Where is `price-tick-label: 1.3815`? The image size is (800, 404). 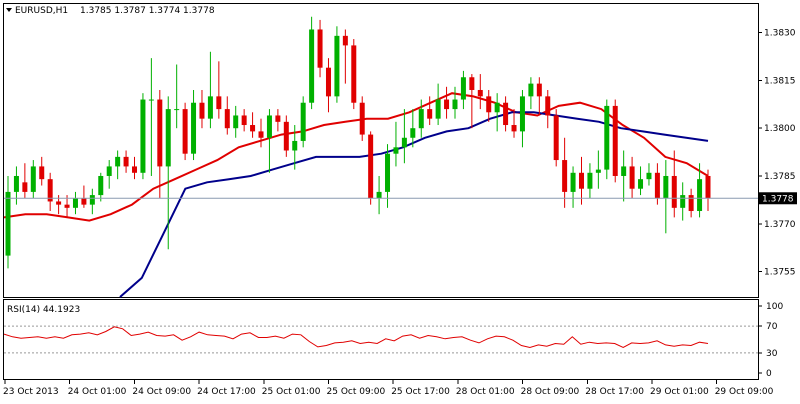
price-tick-label: 1.3815 is located at coordinates (780, 81).